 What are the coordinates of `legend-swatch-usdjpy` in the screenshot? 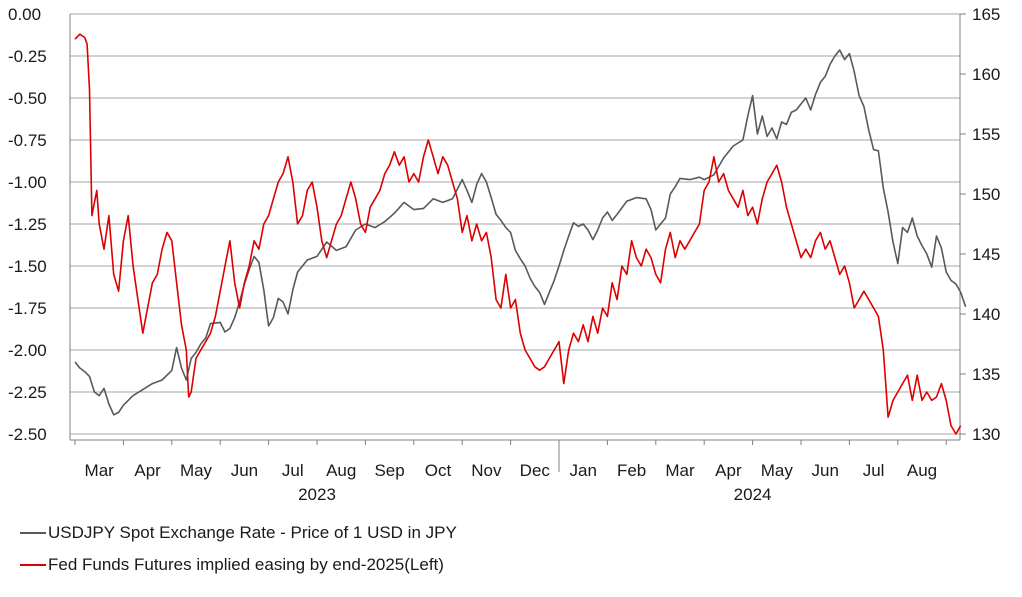 It's located at (33, 533).